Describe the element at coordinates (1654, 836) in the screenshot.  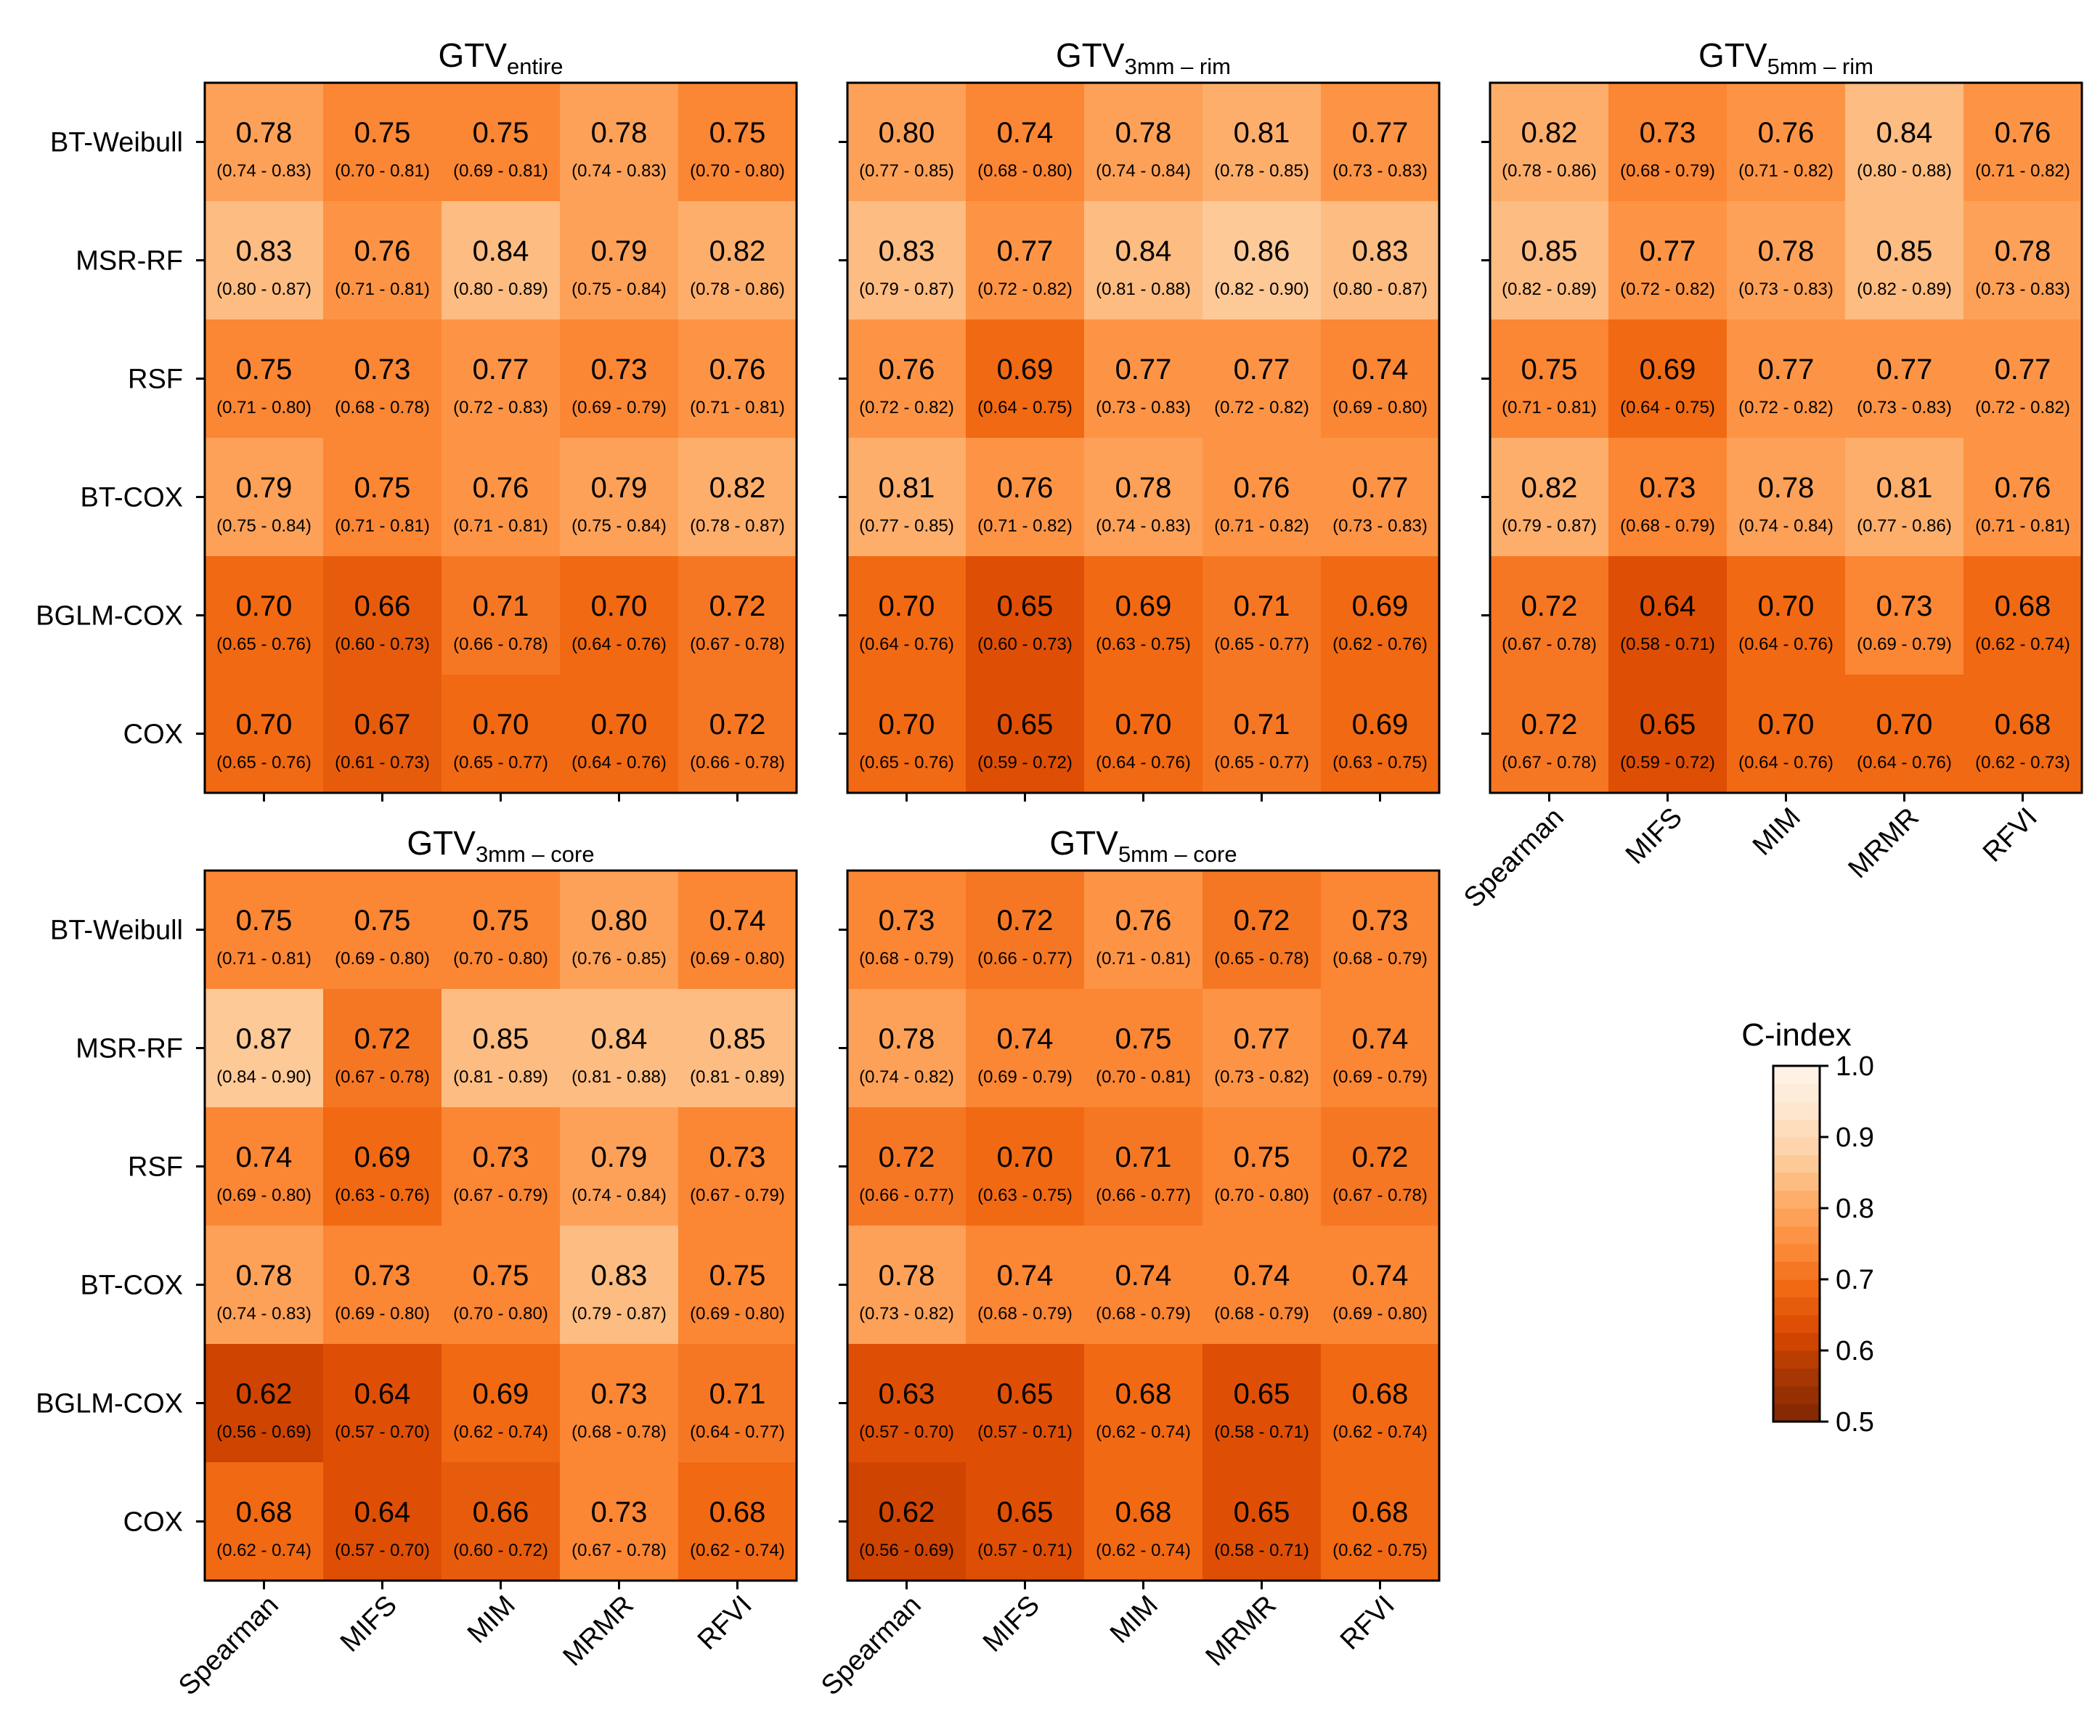
I see `col-label: MIFS` at that location.